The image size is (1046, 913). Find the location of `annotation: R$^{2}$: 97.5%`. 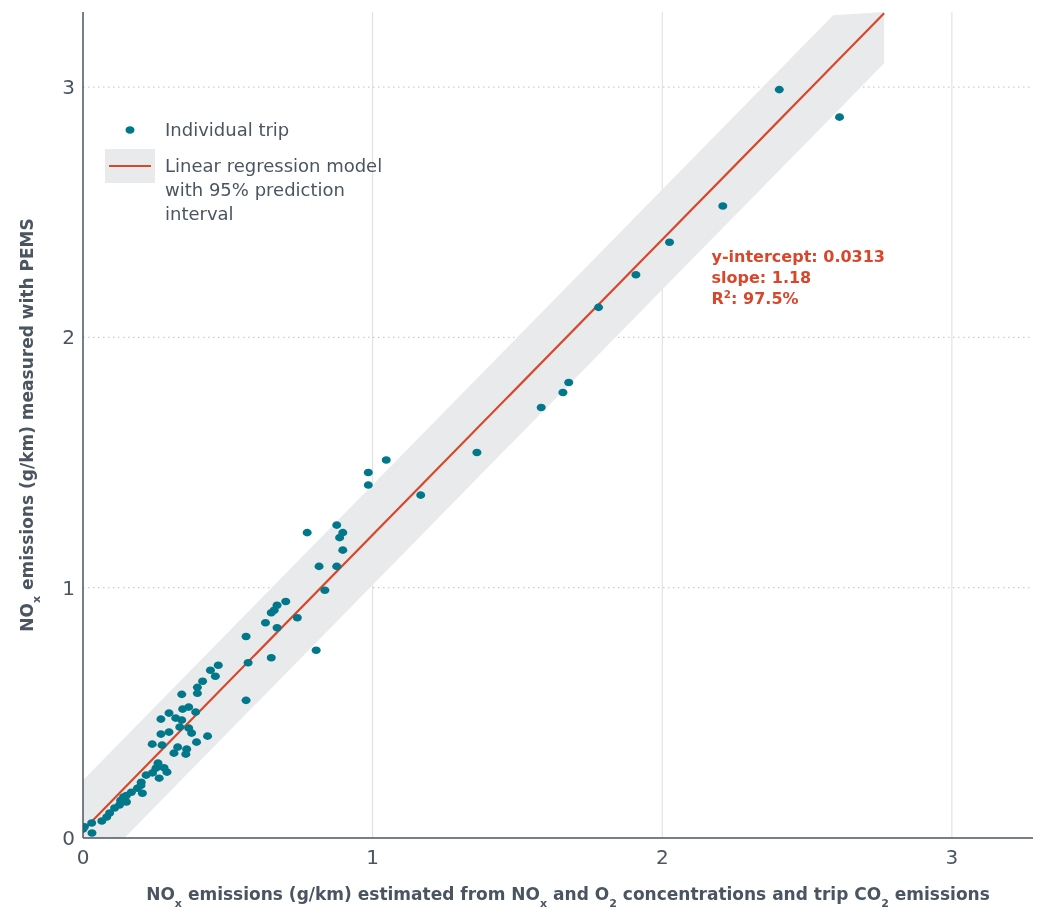

annotation: R$^{2}$: 97.5% is located at coordinates (755, 298).